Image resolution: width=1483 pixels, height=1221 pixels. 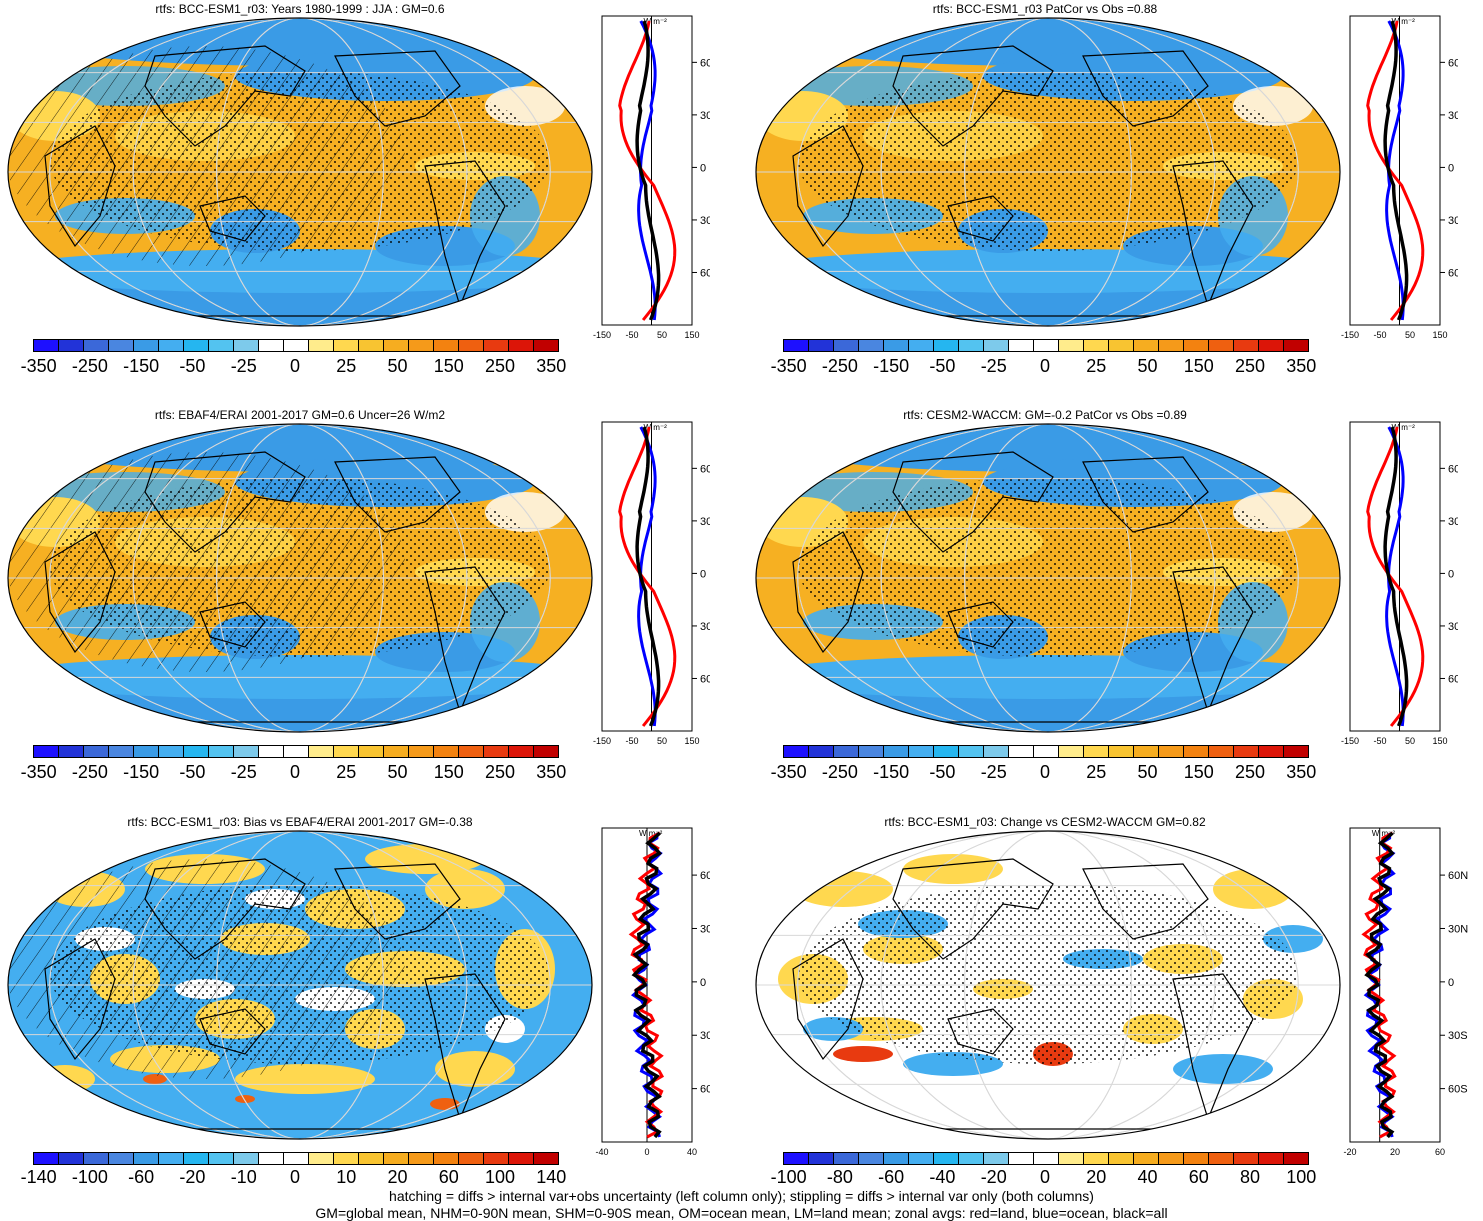 I want to click on colorbar-label: -25, so click(x=993, y=366).